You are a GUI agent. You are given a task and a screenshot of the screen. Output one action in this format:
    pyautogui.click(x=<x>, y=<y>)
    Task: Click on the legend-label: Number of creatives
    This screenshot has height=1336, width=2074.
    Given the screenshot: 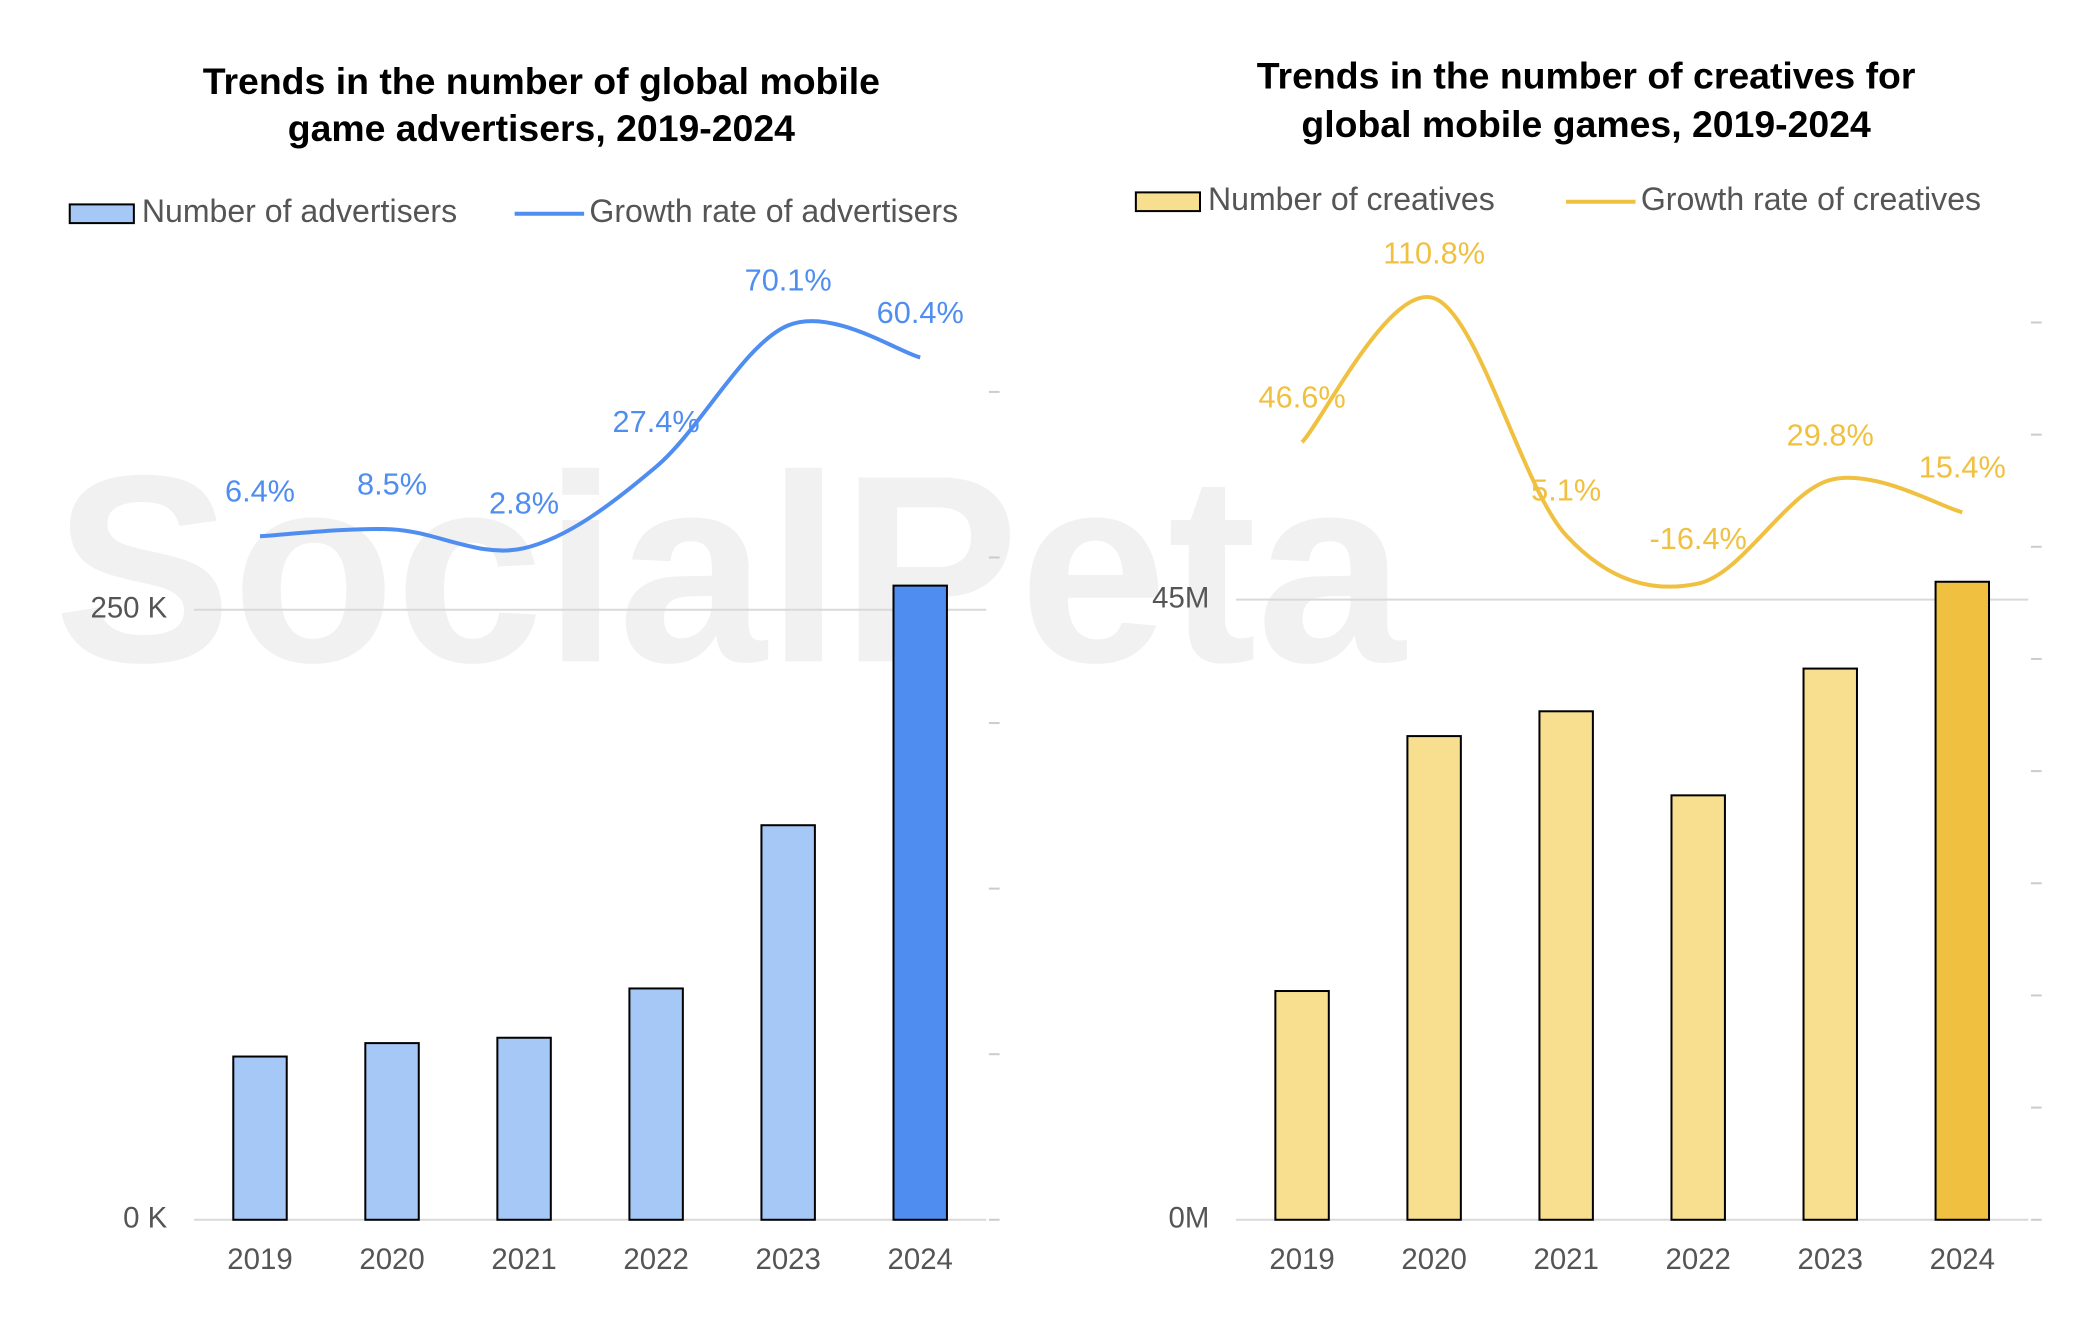 What is the action you would take?
    pyautogui.click(x=1351, y=199)
    